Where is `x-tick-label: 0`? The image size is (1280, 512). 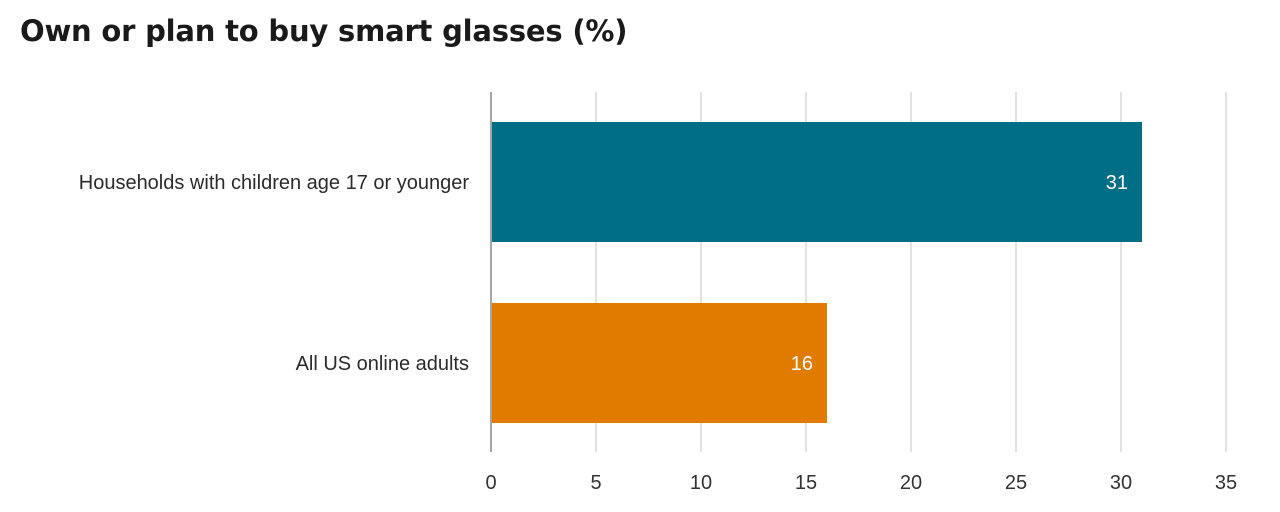
x-tick-label: 0 is located at coordinates (490, 483).